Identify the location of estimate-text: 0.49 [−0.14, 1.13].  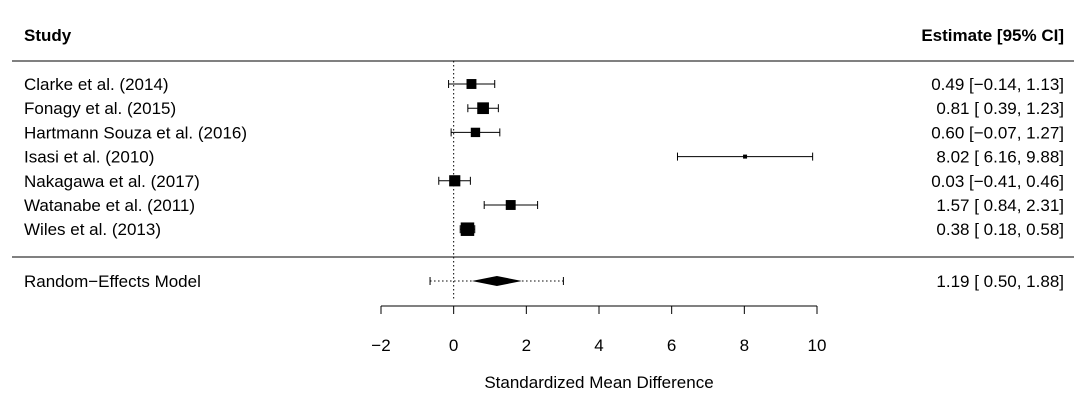
(997, 84).